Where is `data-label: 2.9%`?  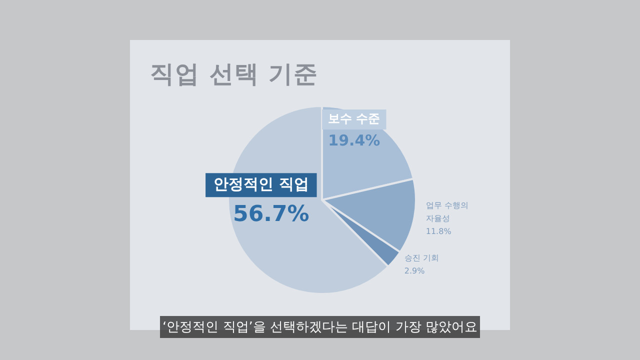
data-label: 2.9% is located at coordinates (415, 271).